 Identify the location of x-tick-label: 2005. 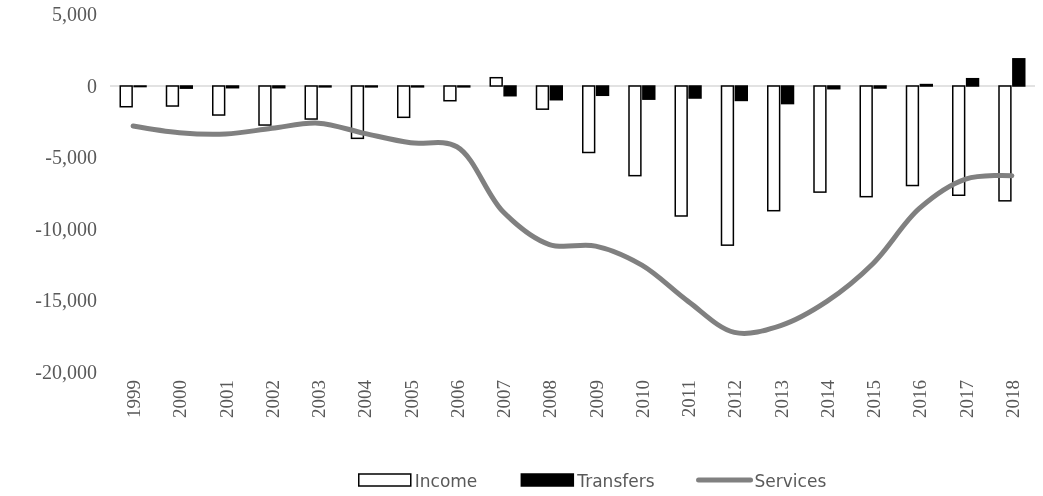
(411, 399).